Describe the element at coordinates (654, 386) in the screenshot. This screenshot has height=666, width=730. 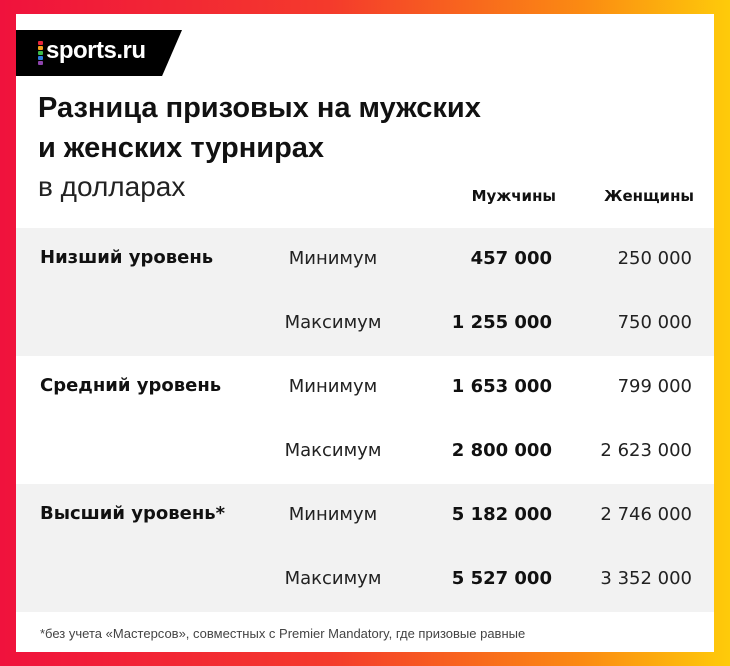
I see `women-value: 799 000` at that location.